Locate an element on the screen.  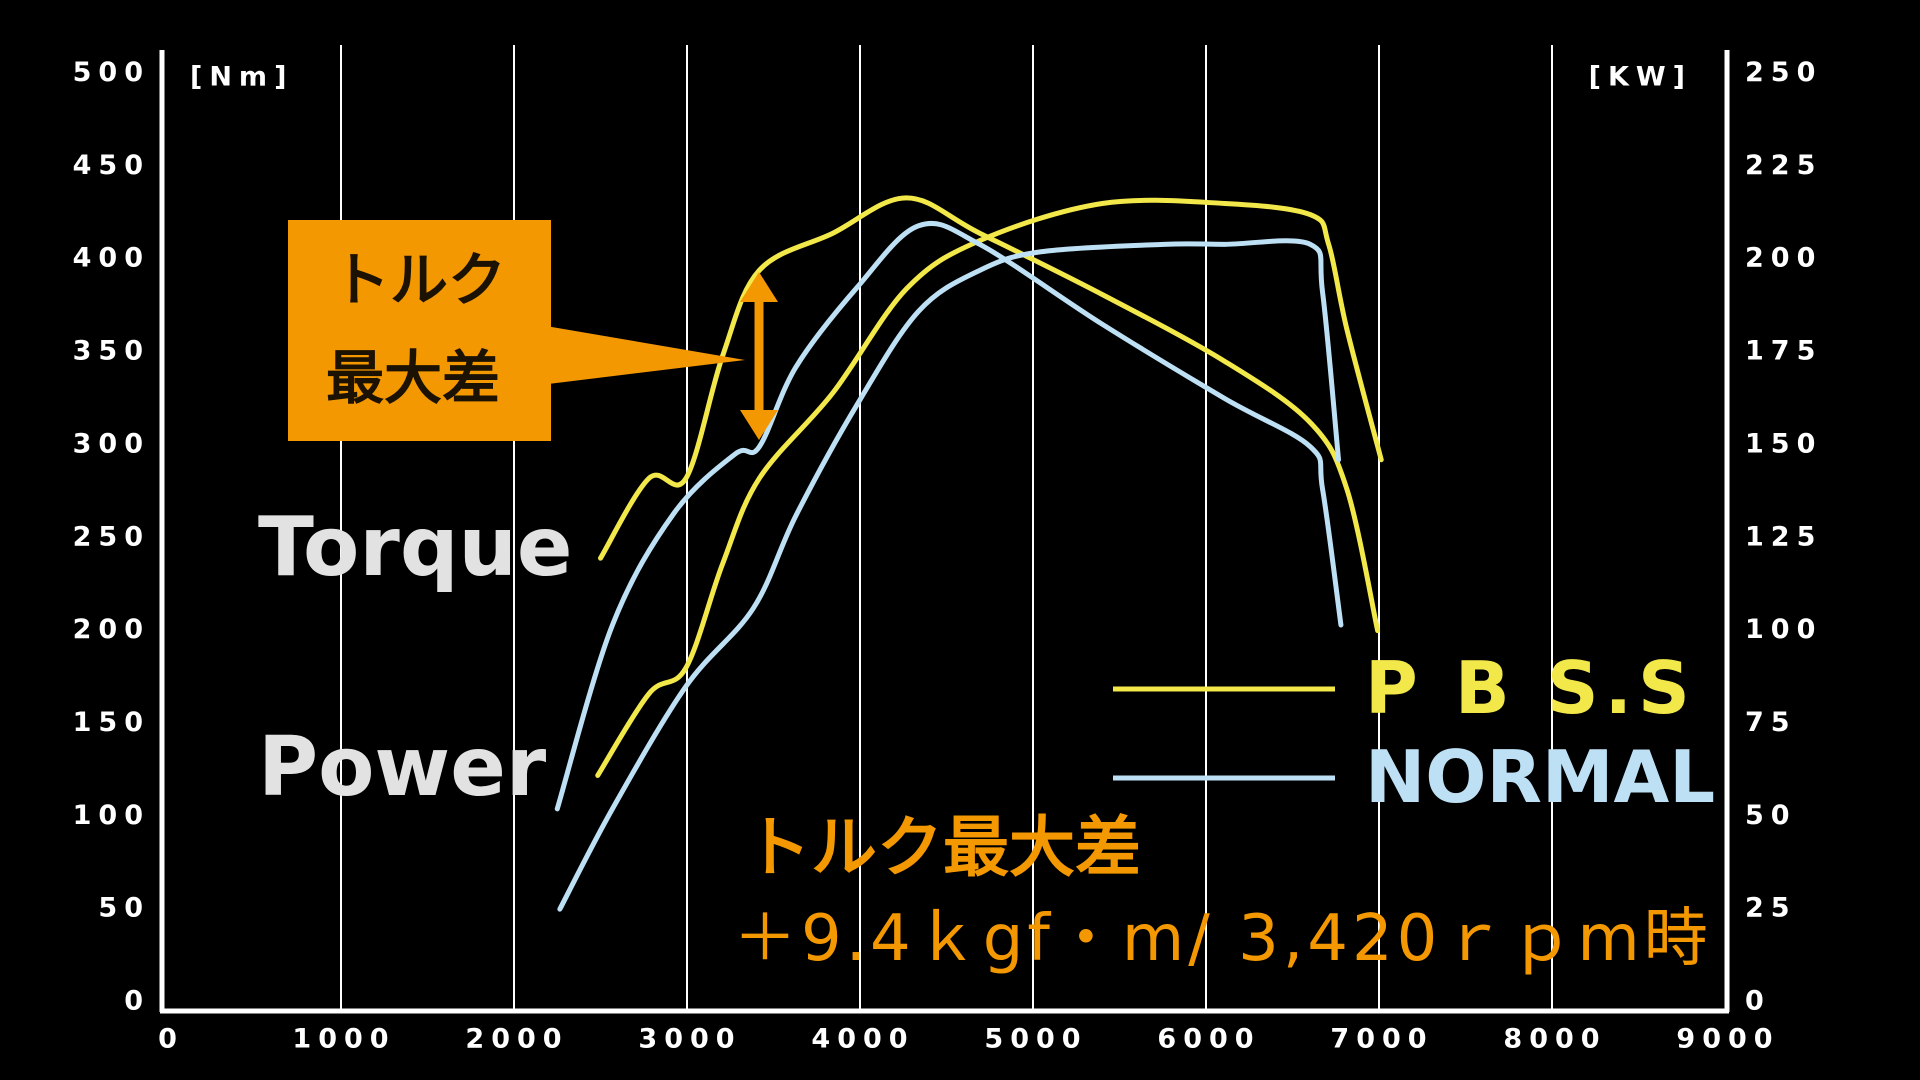
difference-arrow is located at coordinates (759, 356).